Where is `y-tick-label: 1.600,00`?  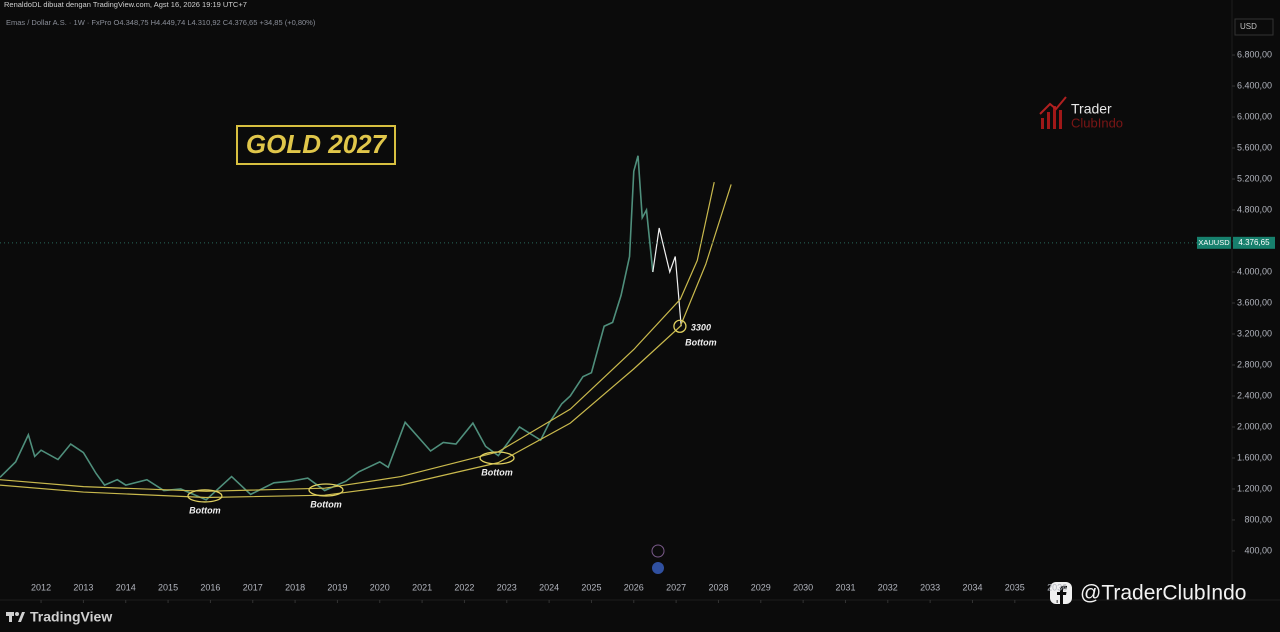
y-tick-label: 1.600,00 is located at coordinates (1254, 457).